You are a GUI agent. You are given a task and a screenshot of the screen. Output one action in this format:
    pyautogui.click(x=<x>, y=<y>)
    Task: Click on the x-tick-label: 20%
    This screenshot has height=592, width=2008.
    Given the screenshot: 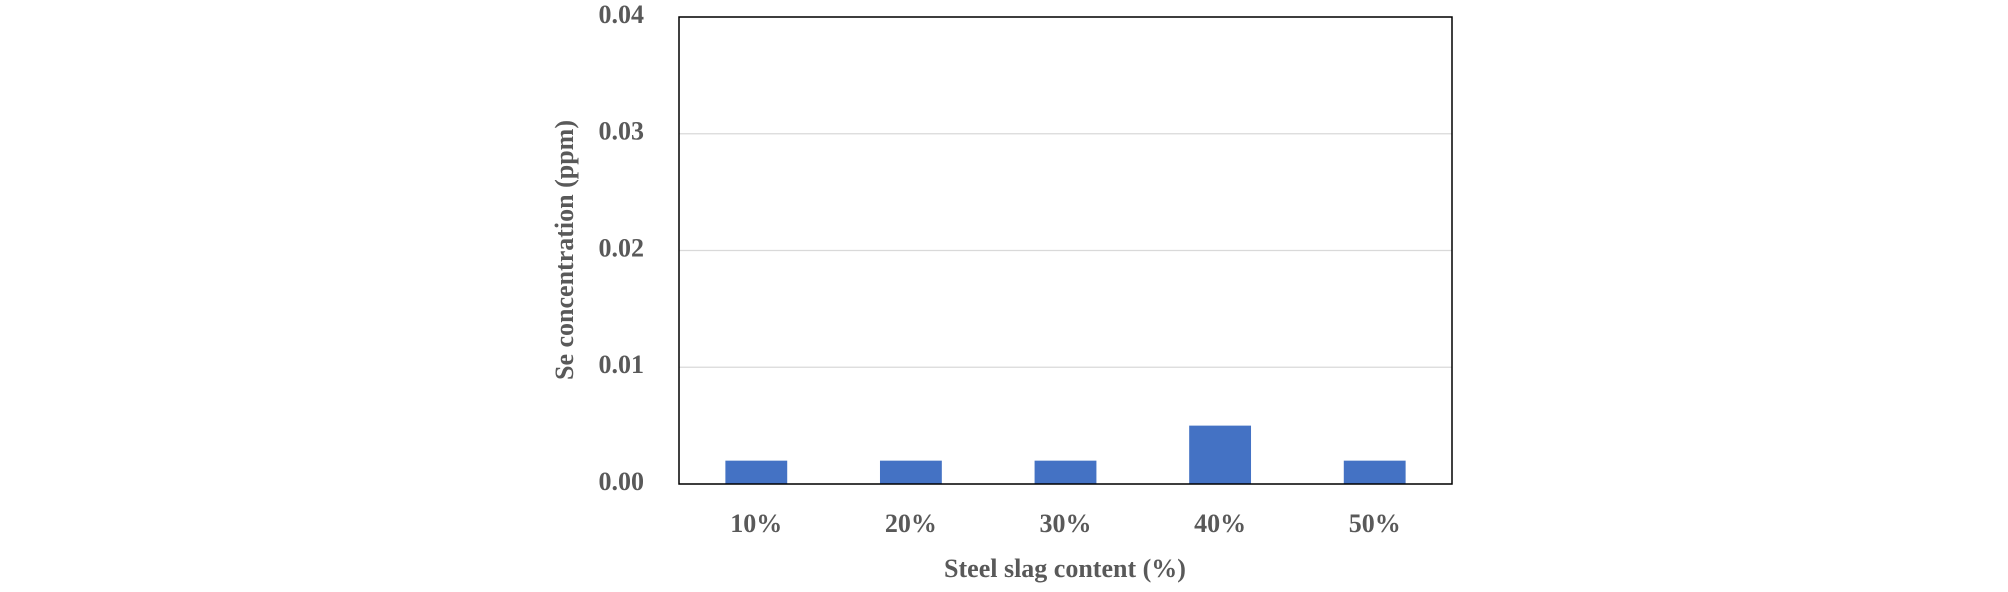 What is the action you would take?
    pyautogui.click(x=911, y=523)
    